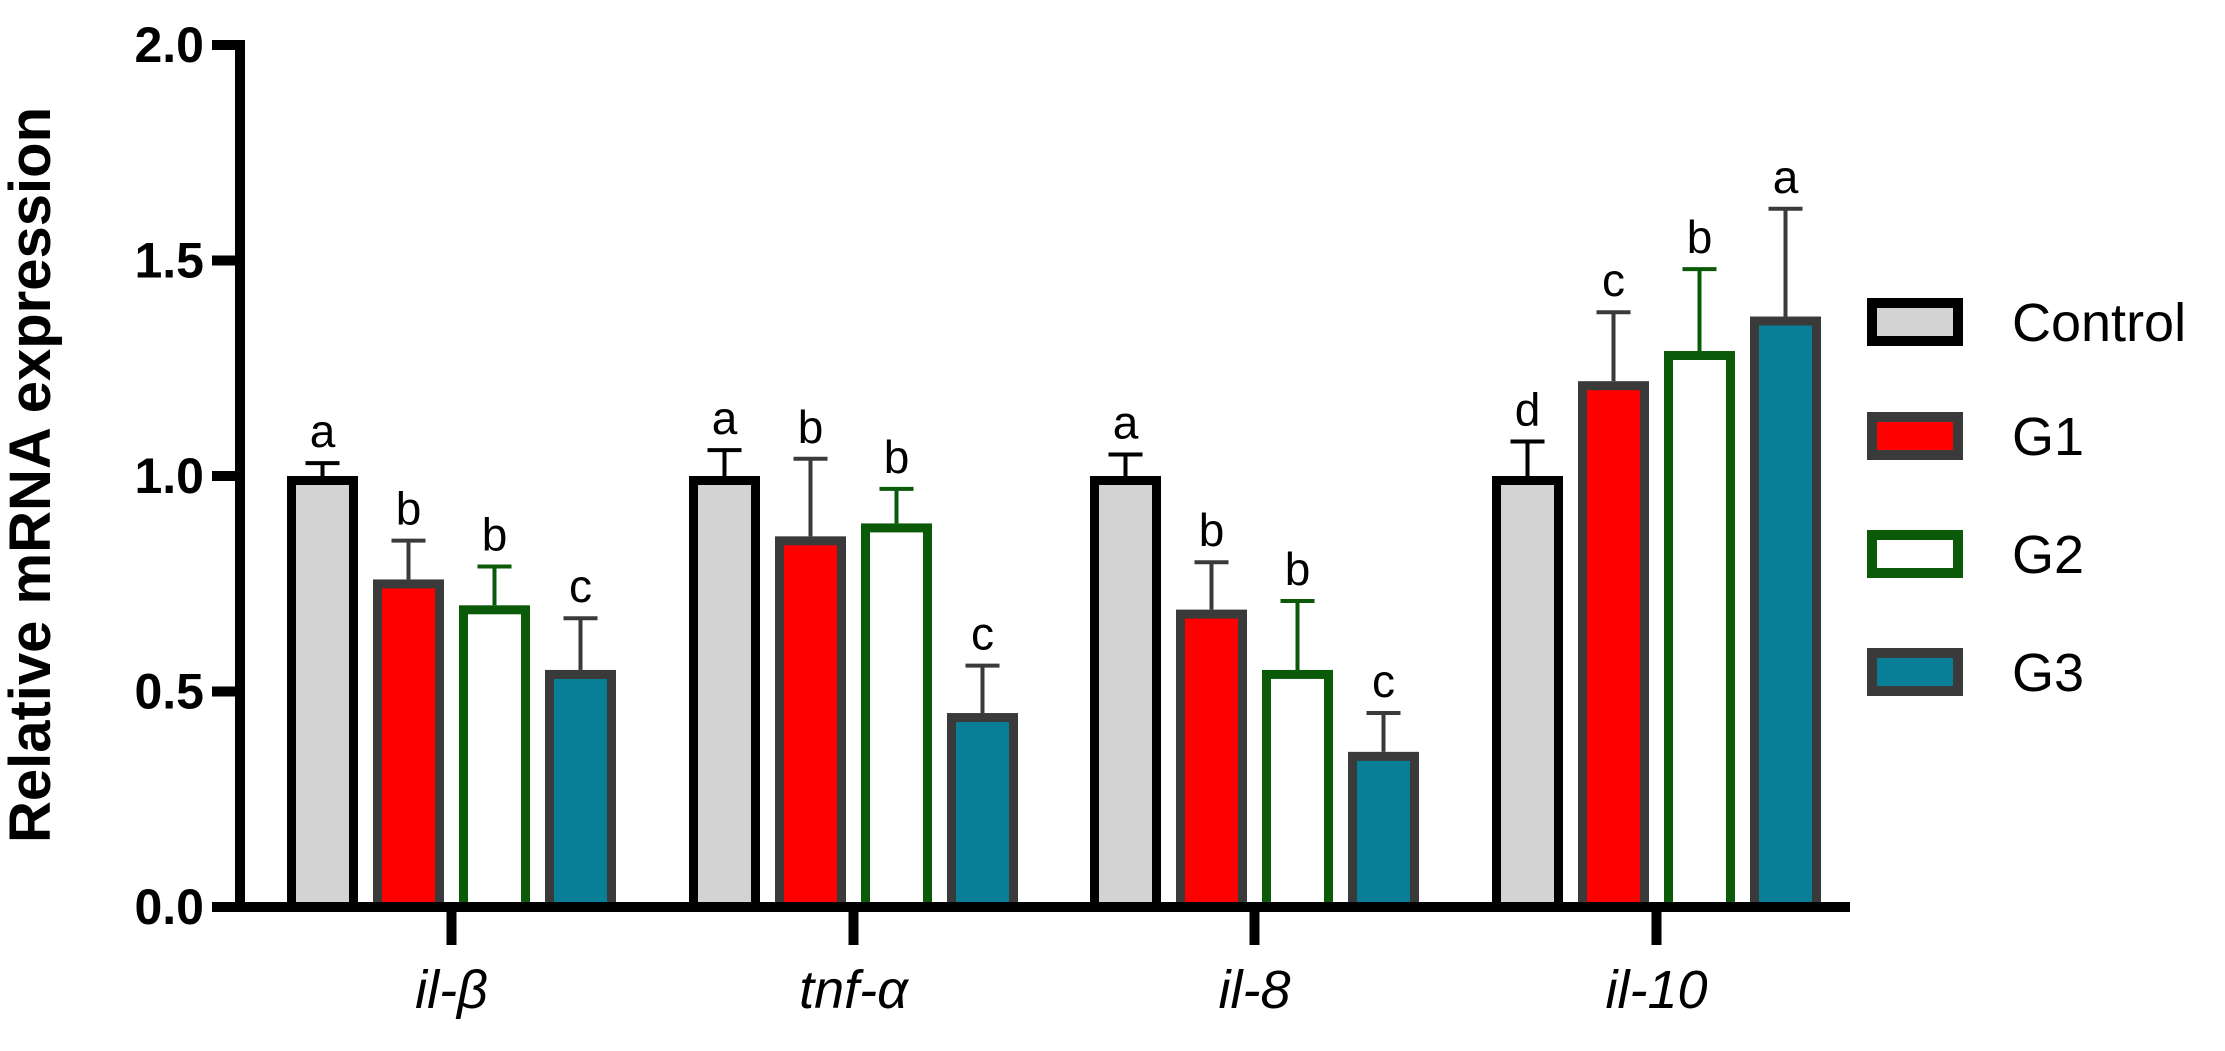  I want to click on y-tick-label: 2.0, so click(169, 45).